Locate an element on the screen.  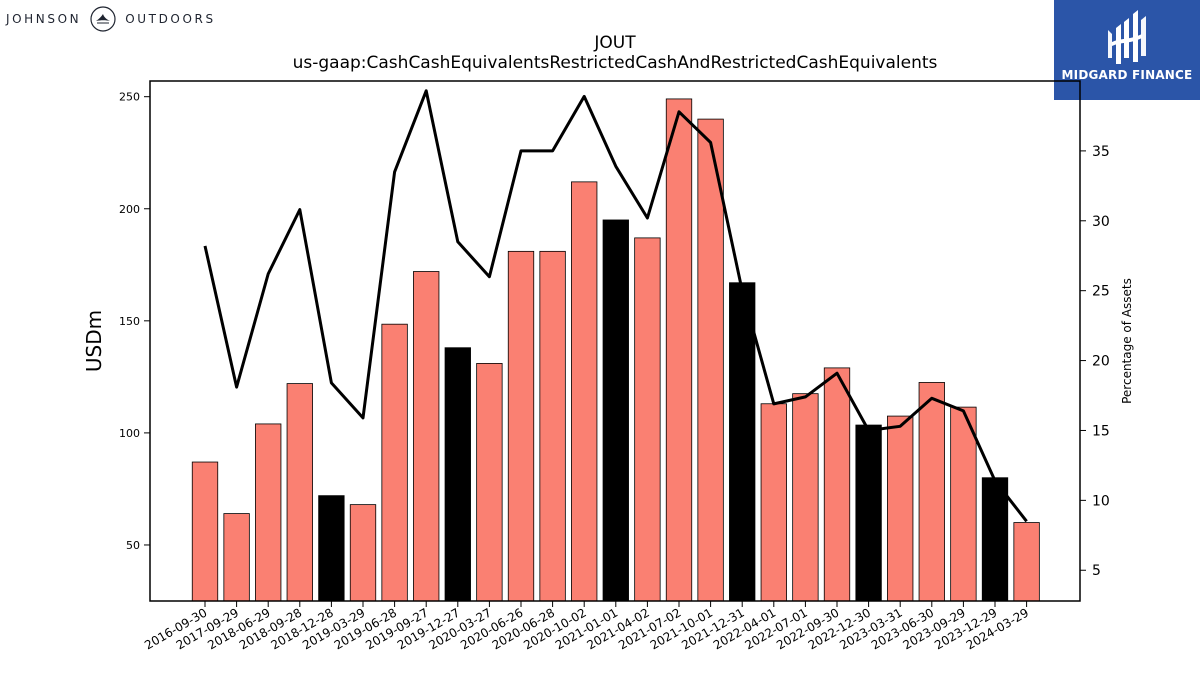
y-tick-label: 100 is located at coordinates (129, 433).